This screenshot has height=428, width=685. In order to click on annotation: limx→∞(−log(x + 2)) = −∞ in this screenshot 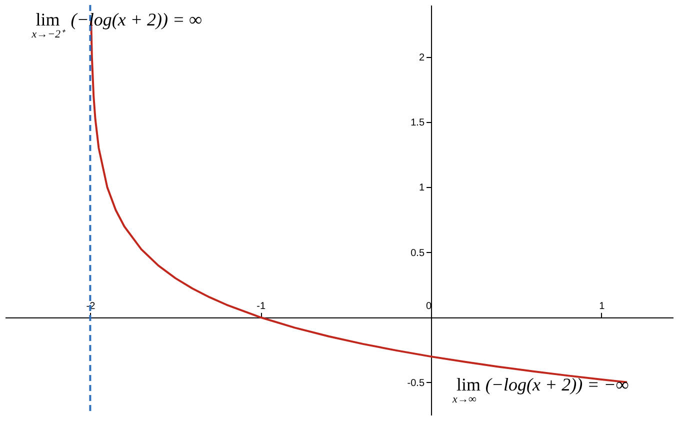, I will do `click(540, 390)`.